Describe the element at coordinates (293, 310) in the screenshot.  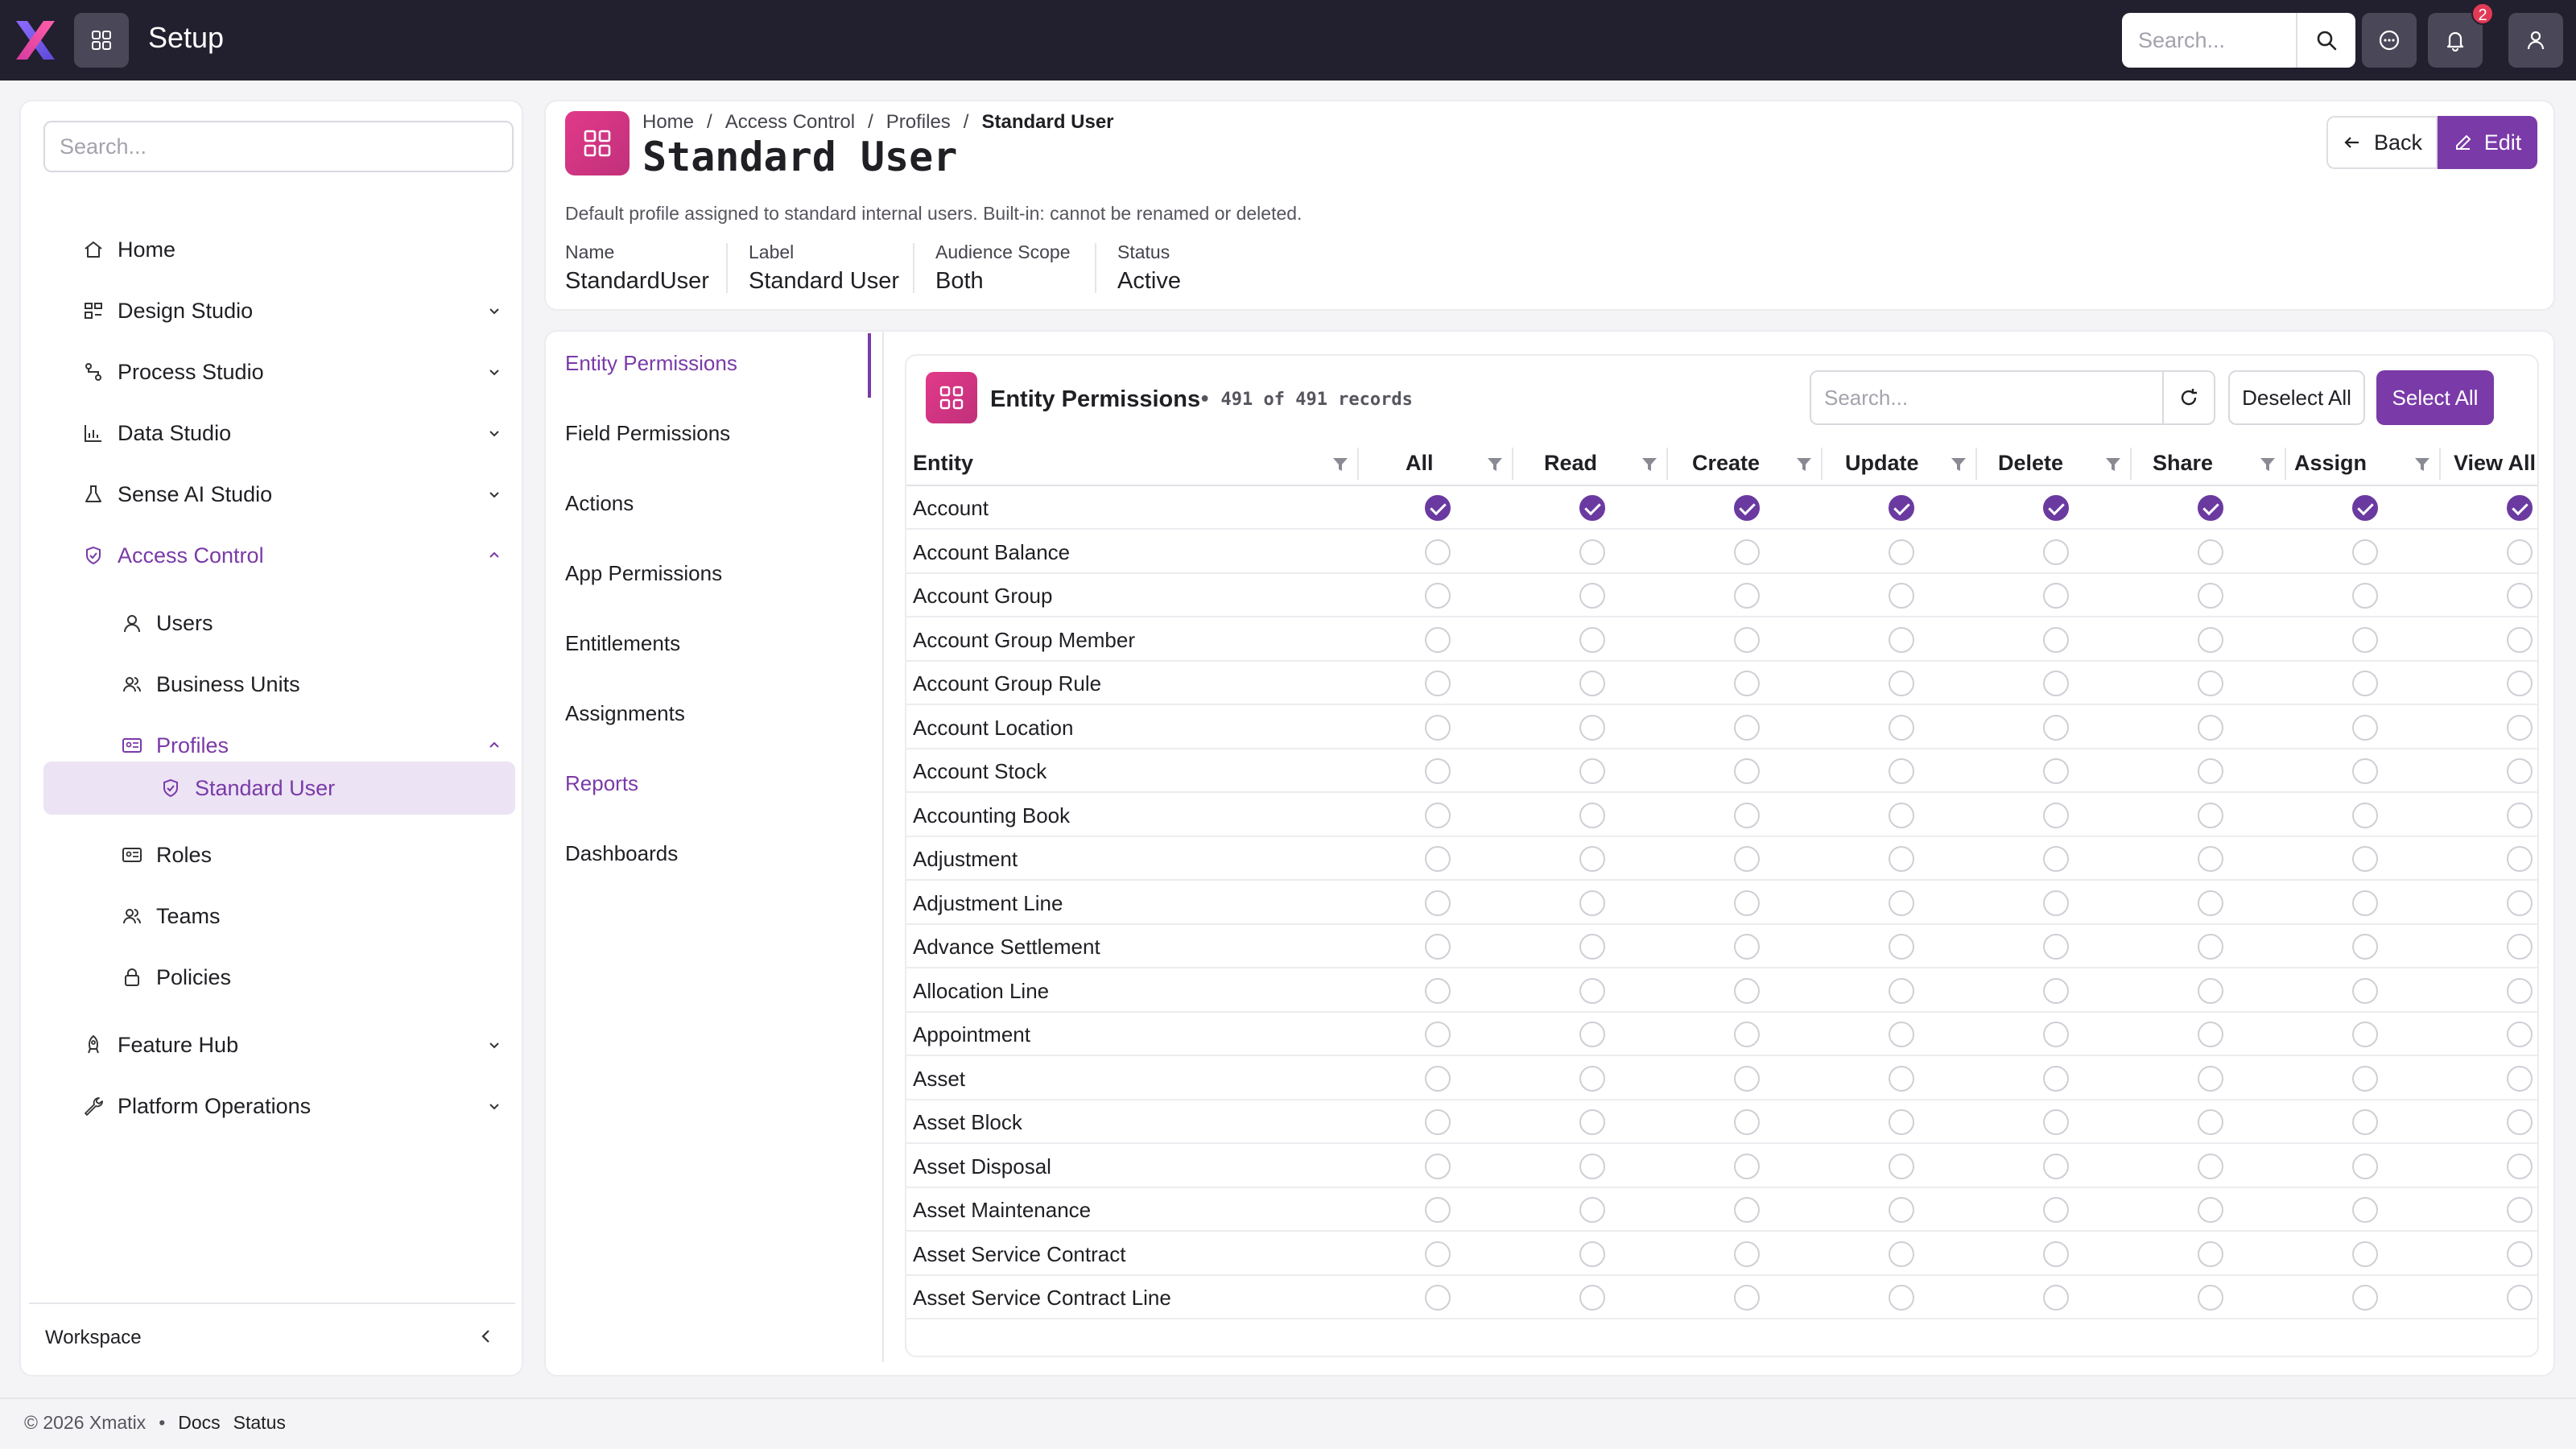
I see `sidebar-item-design-studio: Design Studio` at that location.